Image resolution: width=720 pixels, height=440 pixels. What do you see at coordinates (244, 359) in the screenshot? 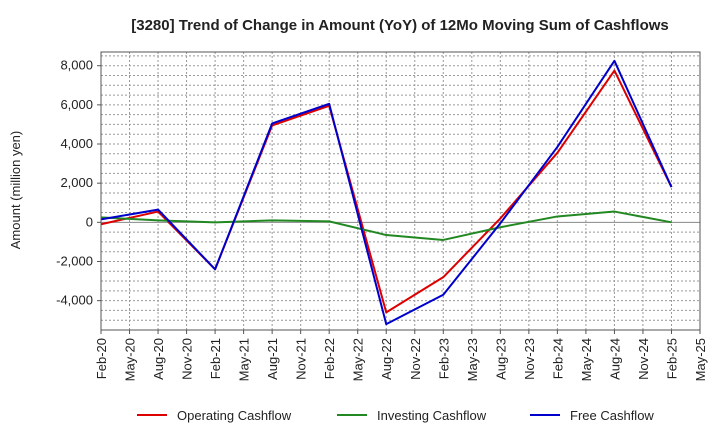
I see `x-tick-label: May-21` at bounding box center [244, 359].